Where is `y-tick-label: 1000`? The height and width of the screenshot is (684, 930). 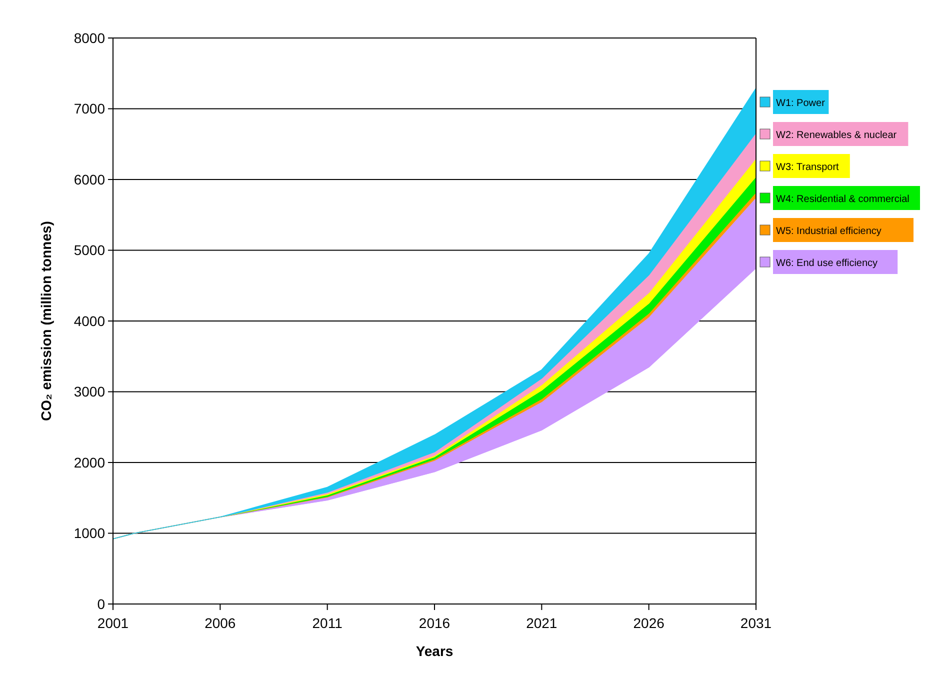
y-tick-label: 1000 is located at coordinates (90, 533).